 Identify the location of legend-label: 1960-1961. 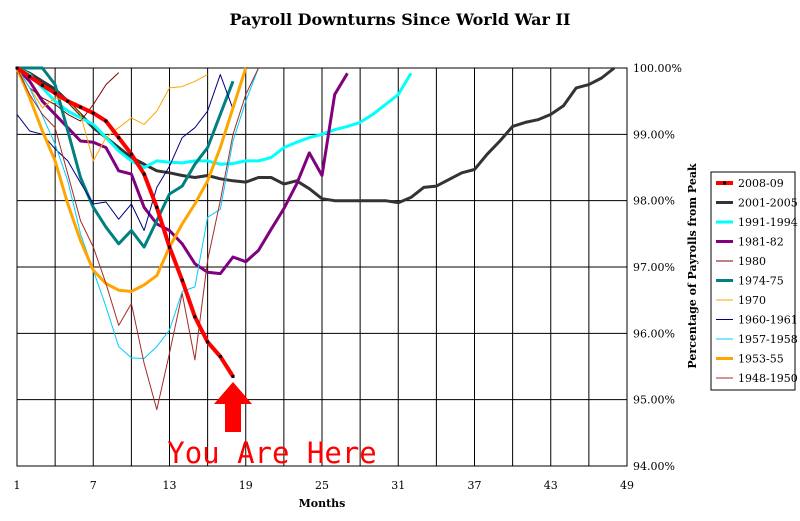
(768, 320).